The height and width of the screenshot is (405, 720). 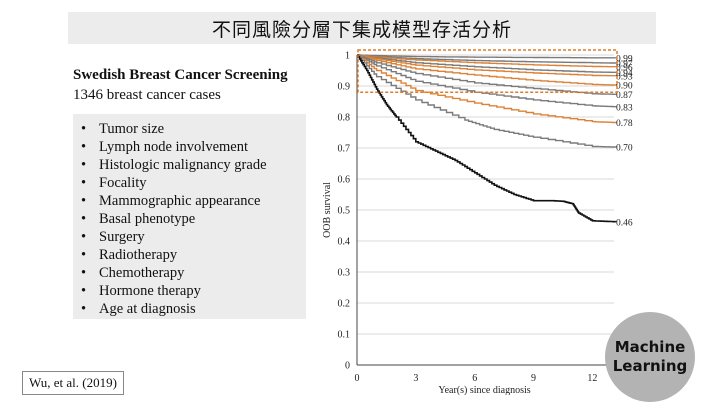 What do you see at coordinates (189, 183) in the screenshot?
I see `factor-item: • Focality` at bounding box center [189, 183].